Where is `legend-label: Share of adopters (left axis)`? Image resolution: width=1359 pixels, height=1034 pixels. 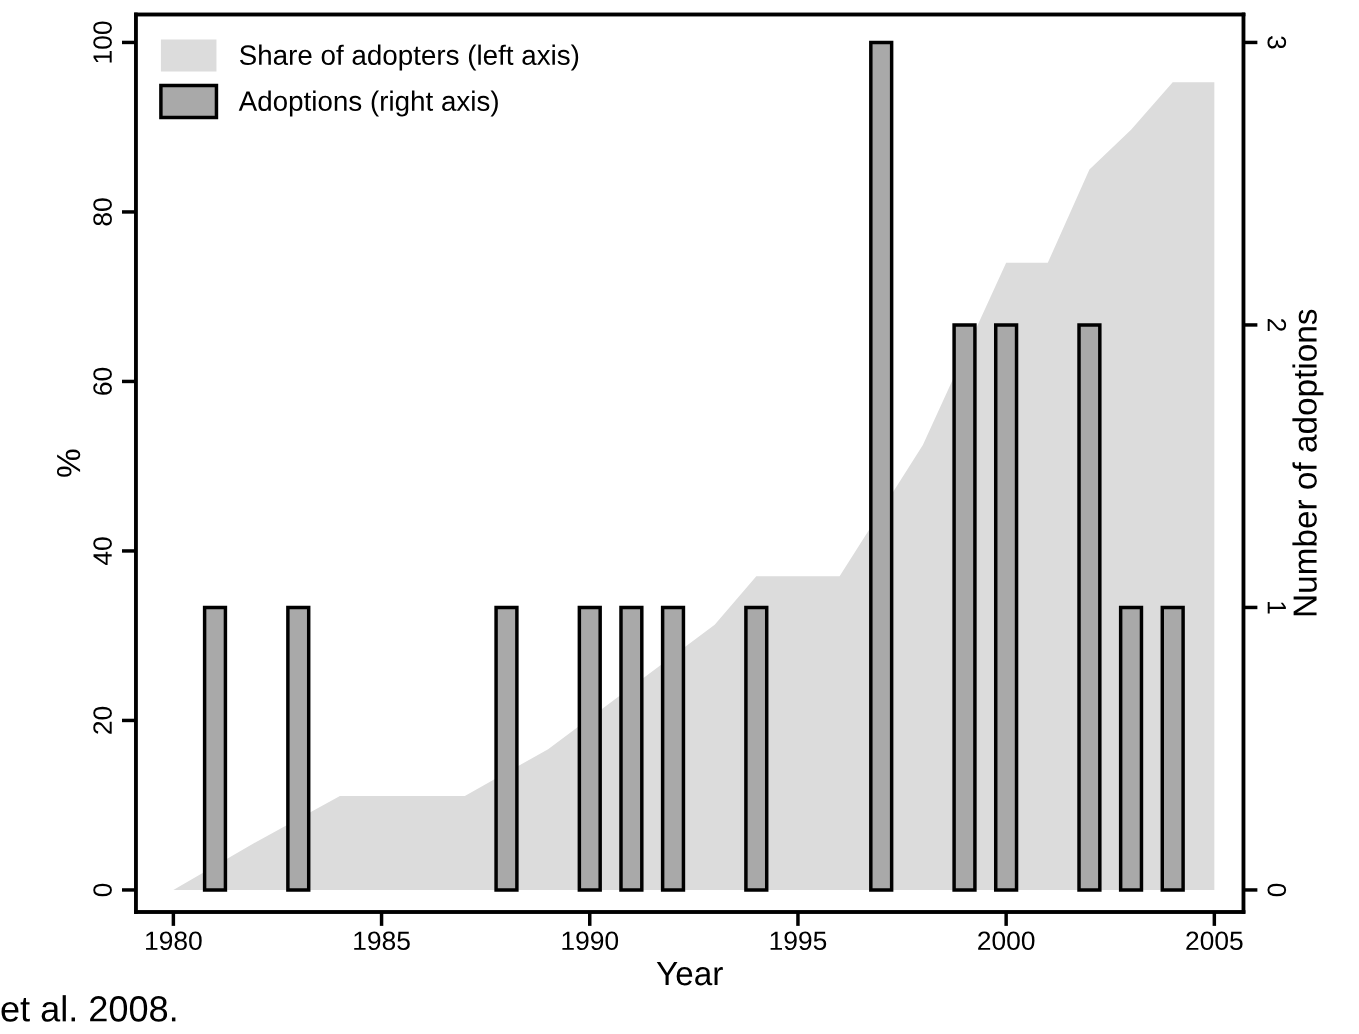 legend-label: Share of adopters (left axis) is located at coordinates (409, 57).